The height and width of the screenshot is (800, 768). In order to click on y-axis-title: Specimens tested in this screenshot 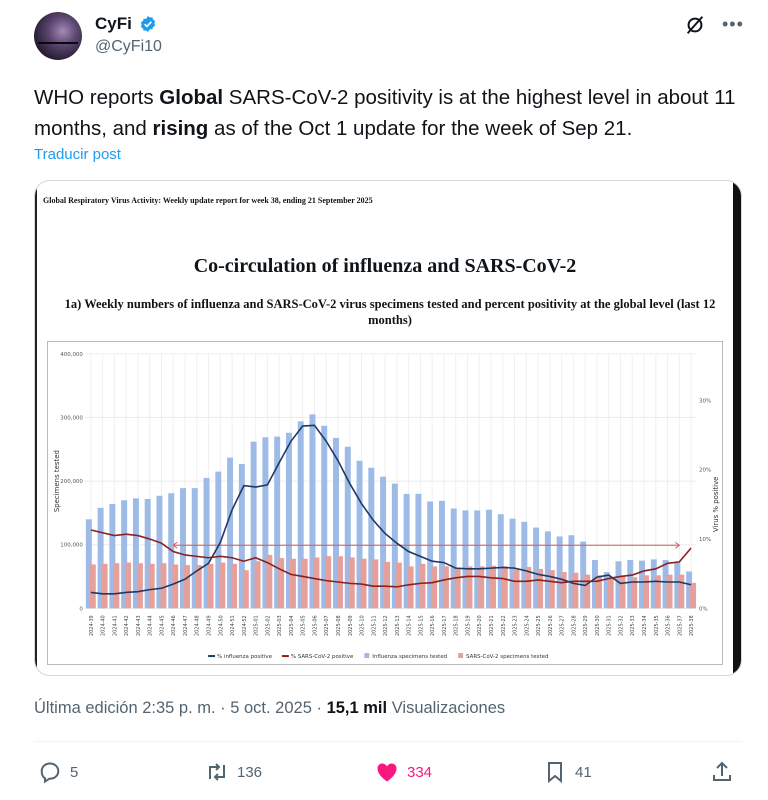, I will do `click(57, 481)`.